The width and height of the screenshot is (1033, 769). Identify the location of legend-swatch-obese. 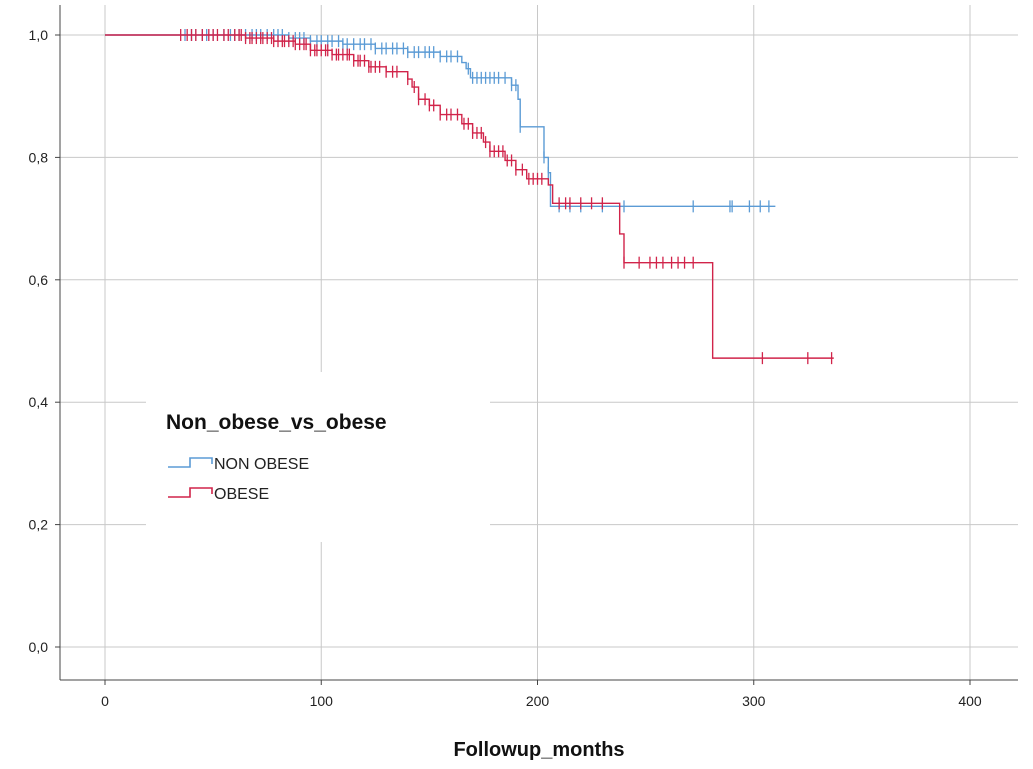
(190, 492).